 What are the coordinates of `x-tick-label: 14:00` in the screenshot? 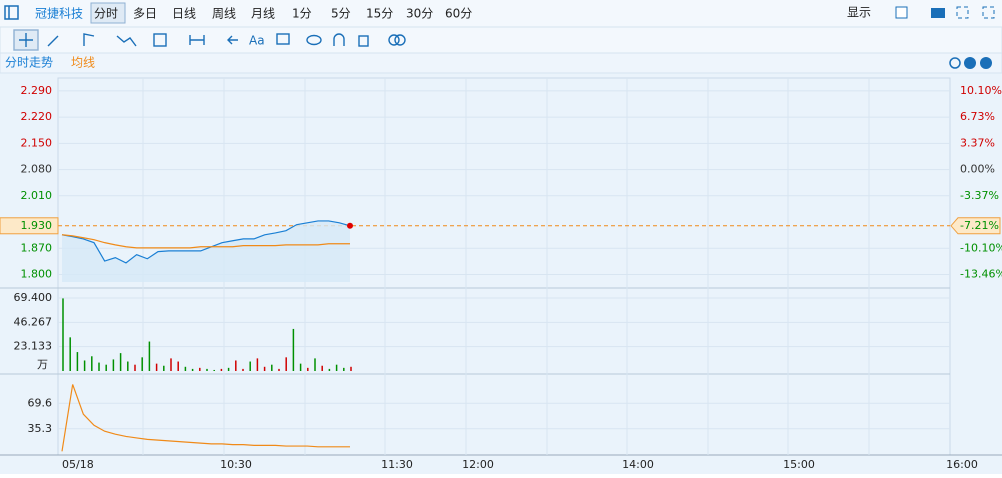 It's located at (638, 464).